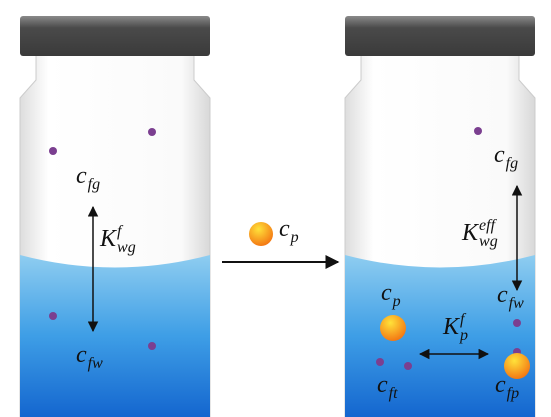 The height and width of the screenshot is (417, 551). I want to click on middle, so click(281, 245).